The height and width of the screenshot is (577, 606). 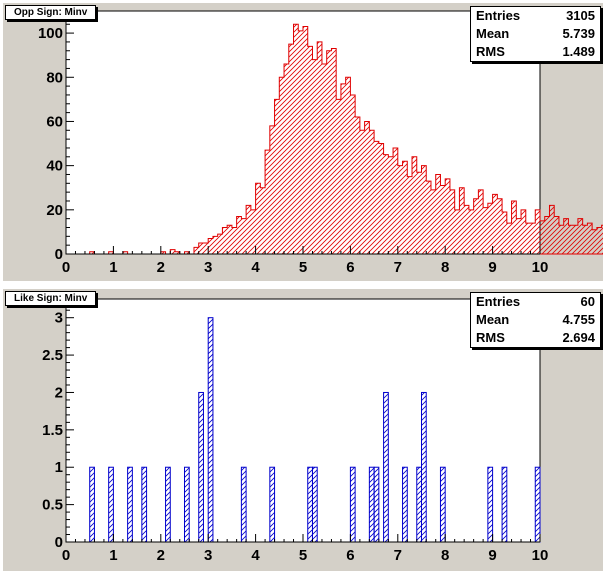 I want to click on y-tick-label: 60, so click(x=54, y=121).